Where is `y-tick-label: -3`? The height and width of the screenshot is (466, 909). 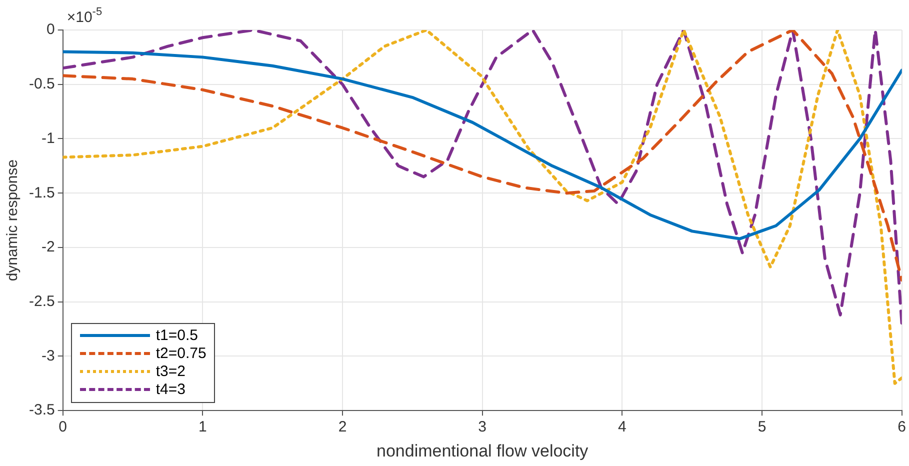
y-tick-label: -3 is located at coordinates (48, 355).